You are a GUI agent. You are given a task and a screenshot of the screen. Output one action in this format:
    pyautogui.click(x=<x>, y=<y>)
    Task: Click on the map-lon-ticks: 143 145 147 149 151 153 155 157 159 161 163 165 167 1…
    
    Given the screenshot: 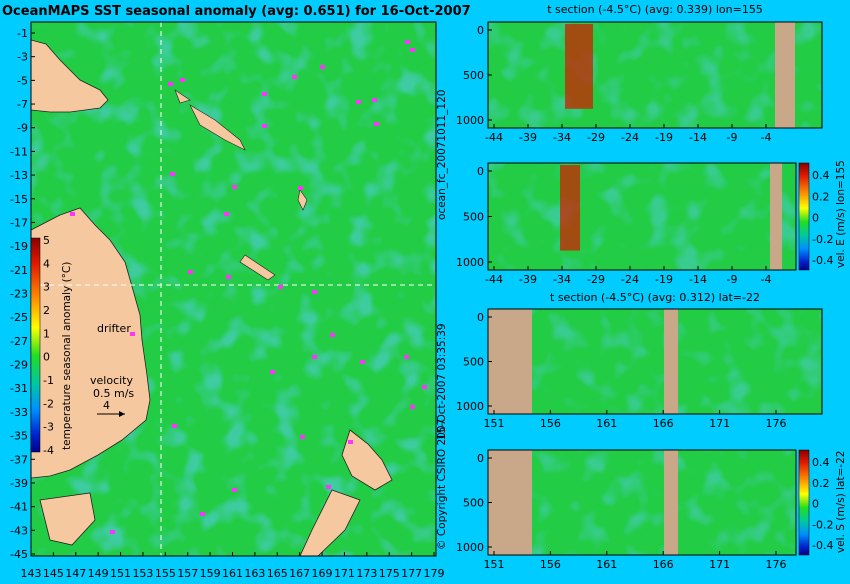 What is the action you would take?
    pyautogui.click(x=233, y=566)
    